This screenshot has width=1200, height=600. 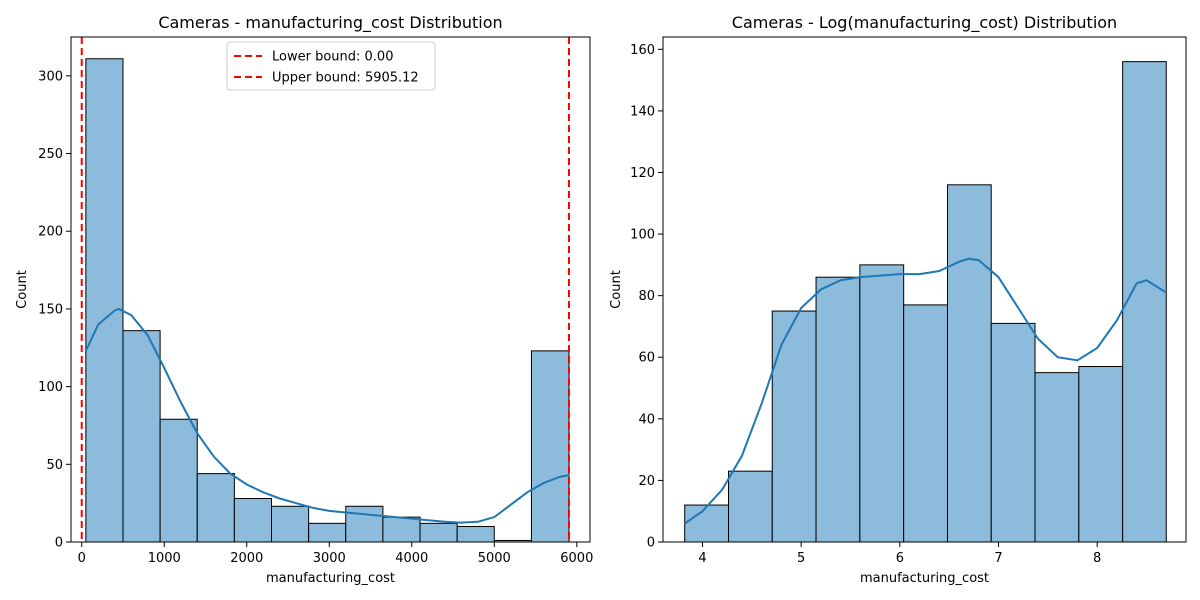 I want to click on x-tick-label: 5, so click(x=801, y=558).